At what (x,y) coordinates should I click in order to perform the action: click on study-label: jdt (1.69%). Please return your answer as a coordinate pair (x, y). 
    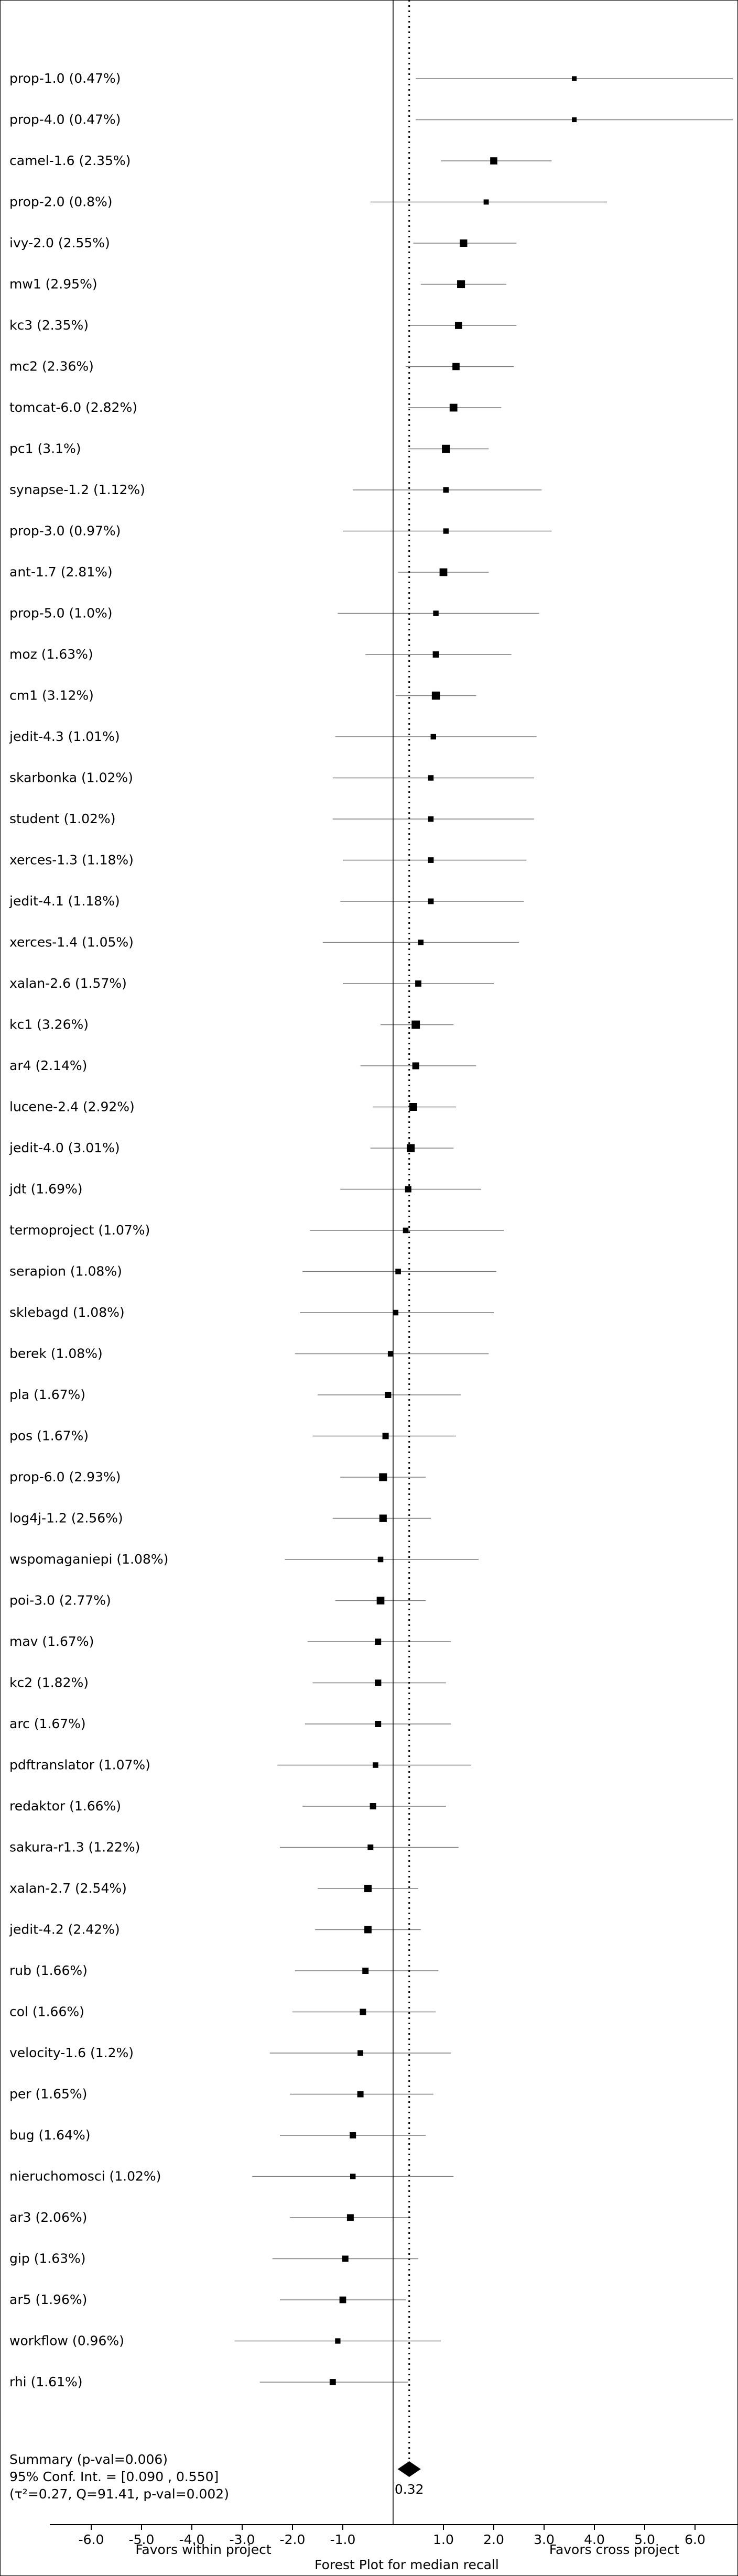
    Looking at the image, I should click on (46, 1189).